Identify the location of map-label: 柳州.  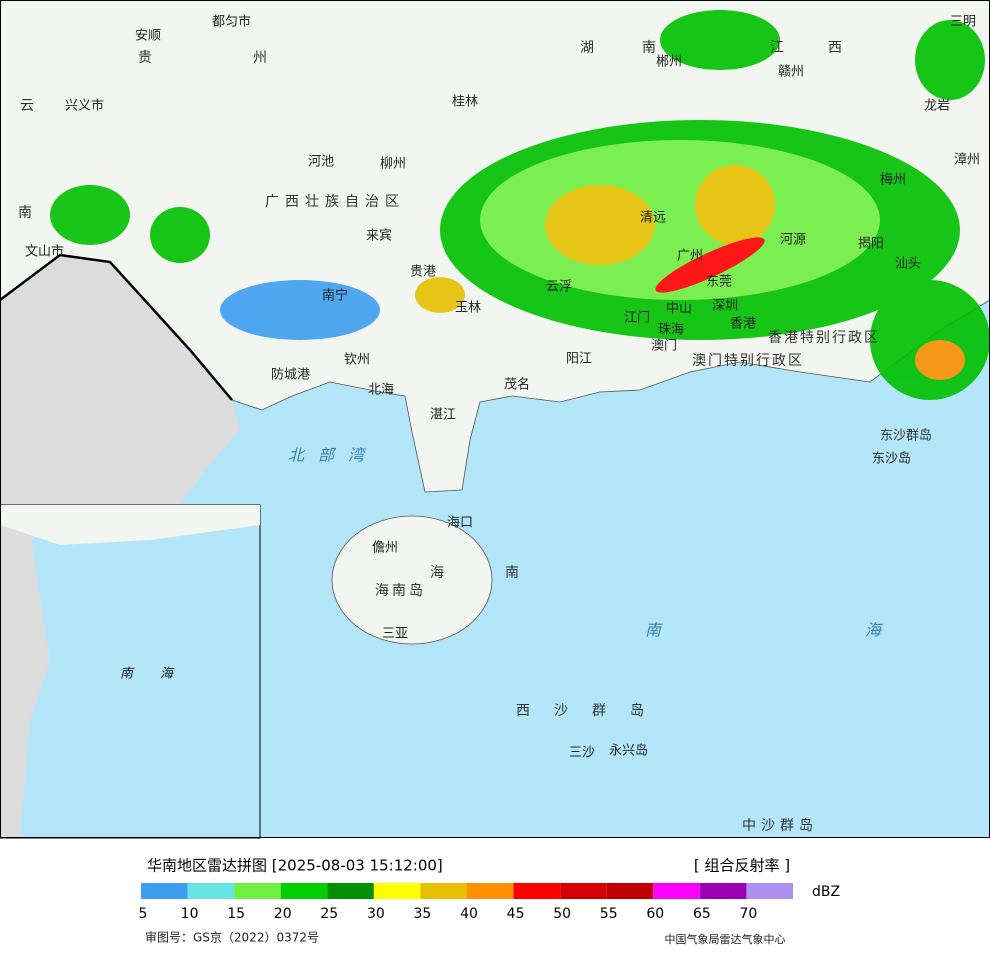
(393, 164).